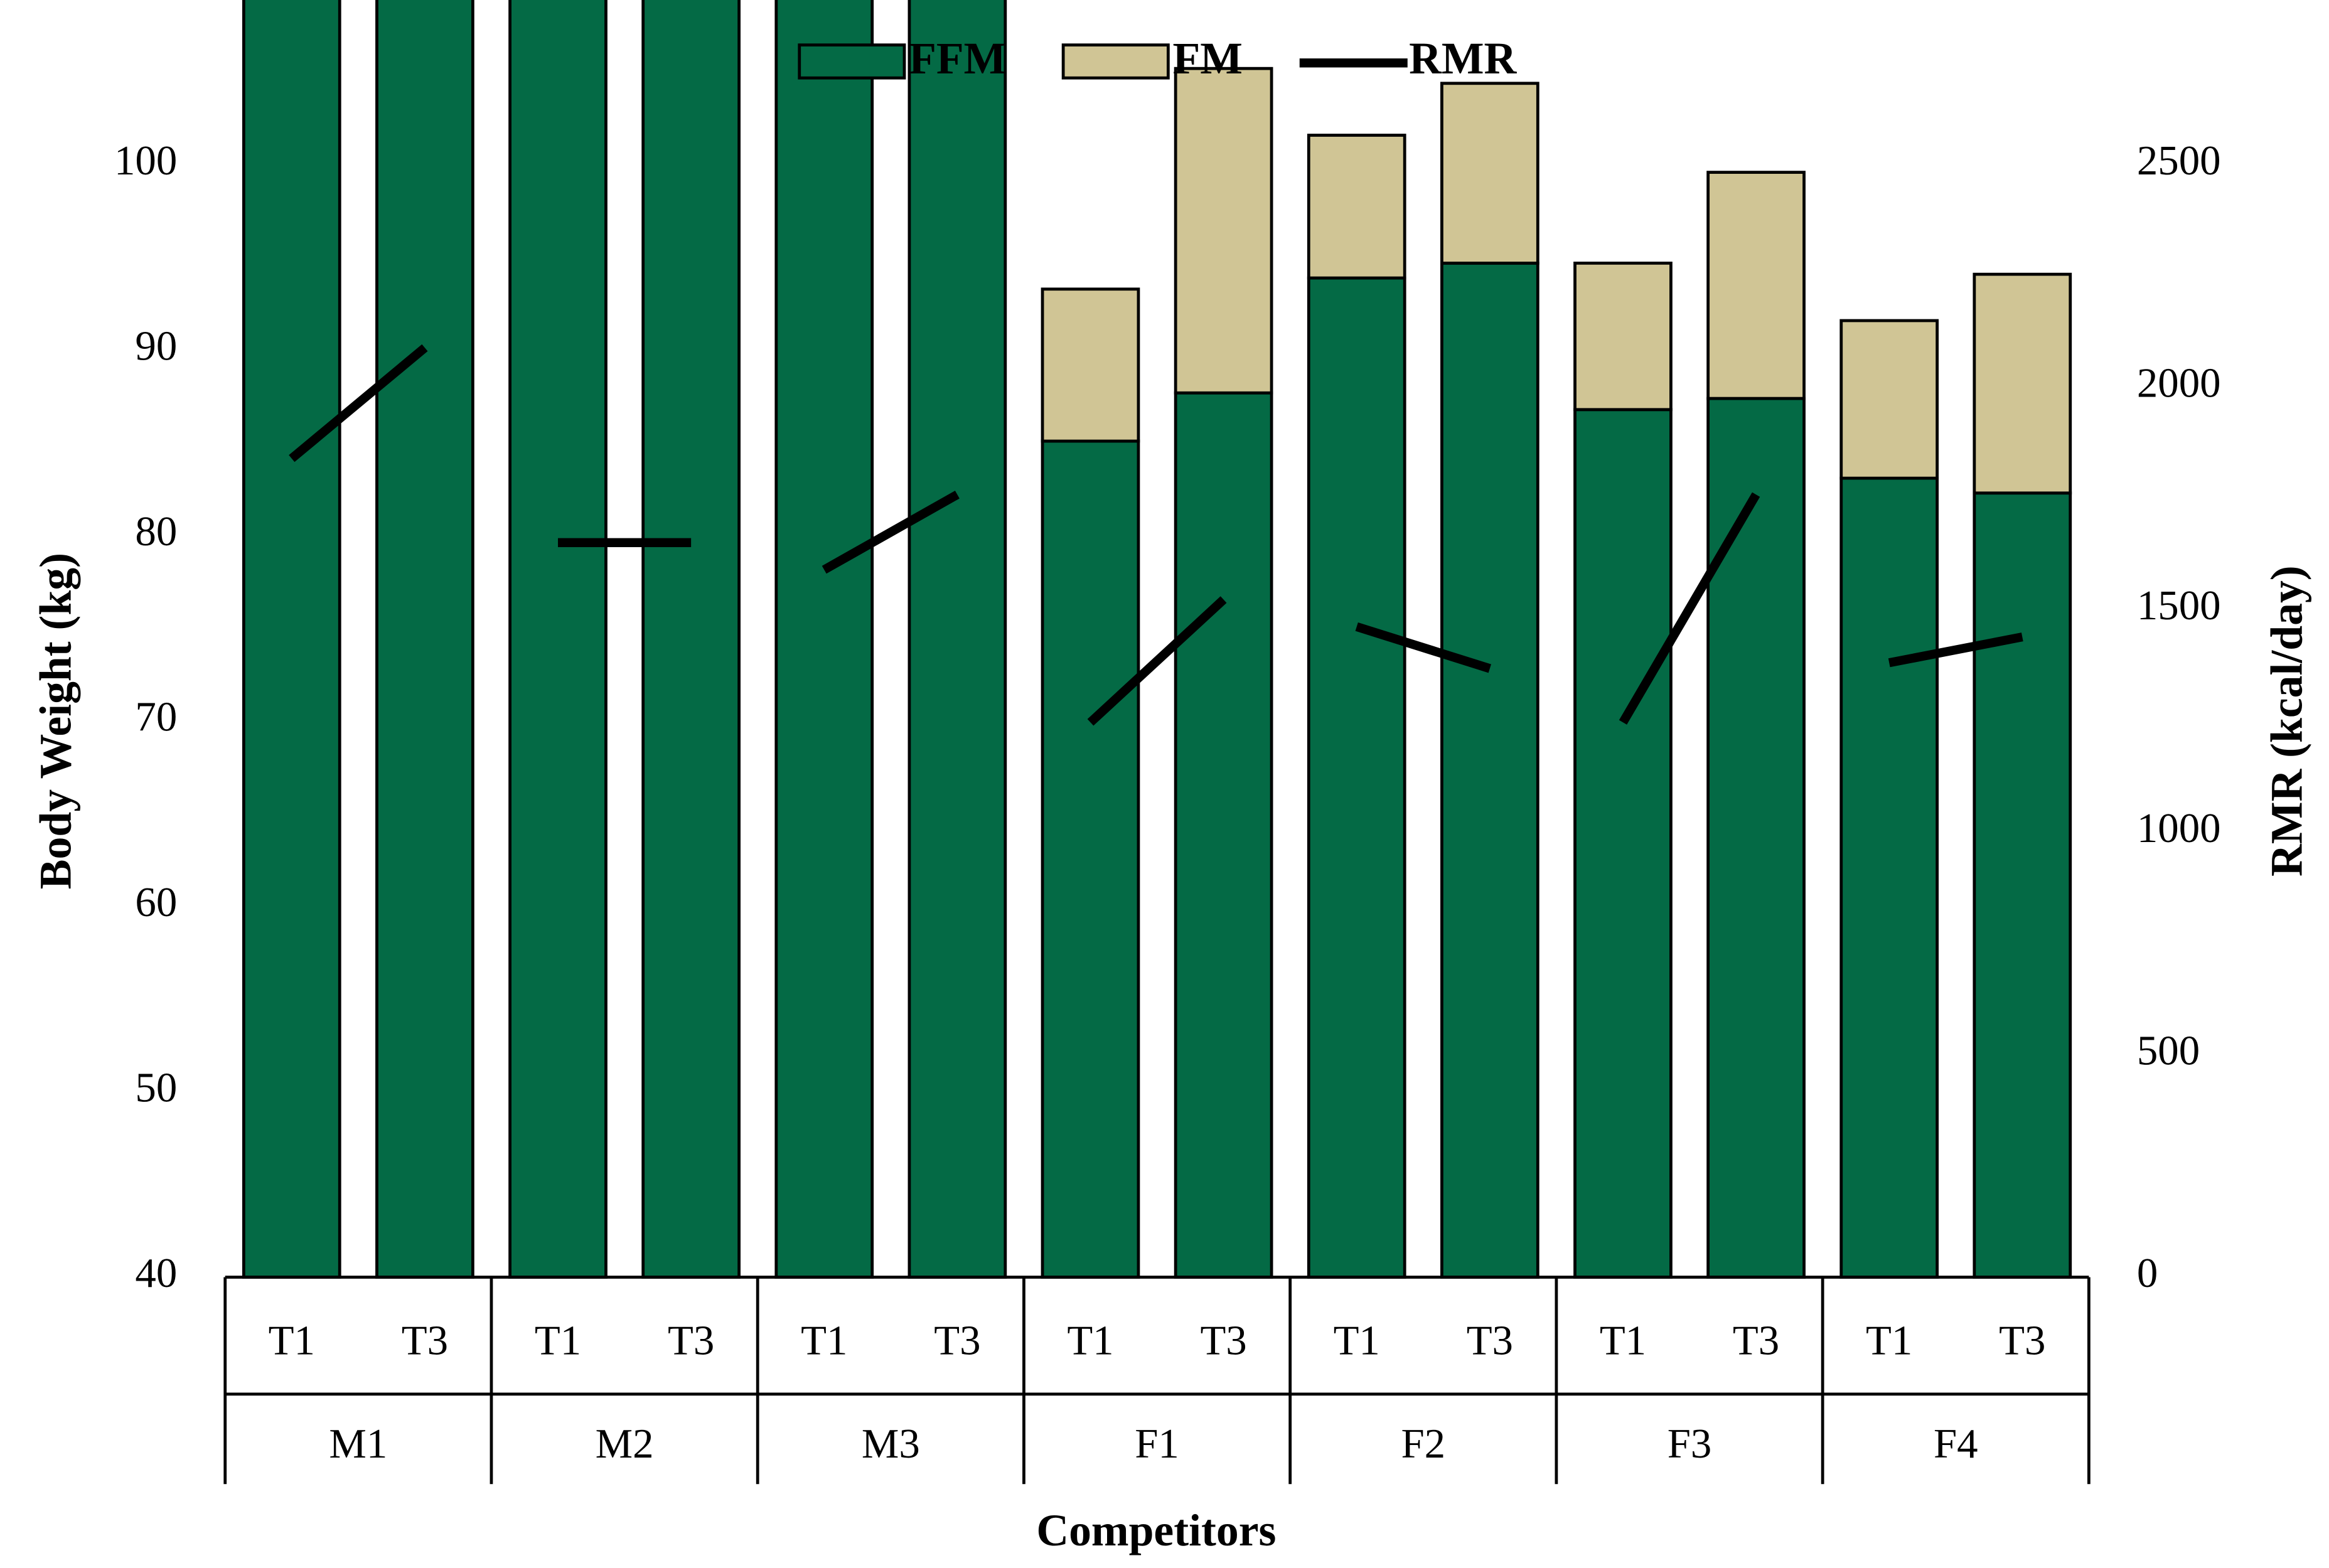  What do you see at coordinates (2179, 605) in the screenshot?
I see `y2-tick-label: 1500` at bounding box center [2179, 605].